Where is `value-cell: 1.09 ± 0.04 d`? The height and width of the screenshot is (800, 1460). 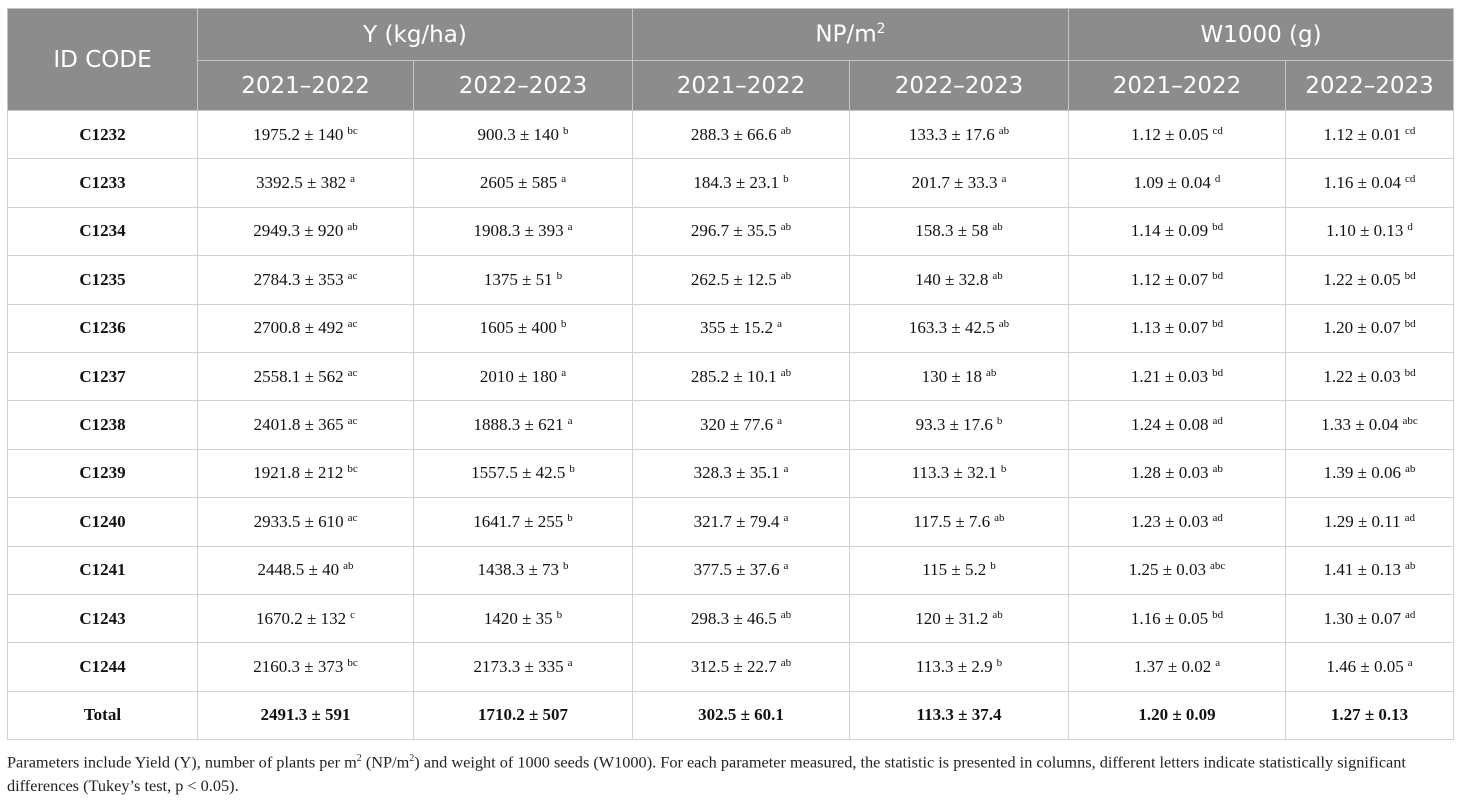 value-cell: 1.09 ± 0.04 d is located at coordinates (1177, 183).